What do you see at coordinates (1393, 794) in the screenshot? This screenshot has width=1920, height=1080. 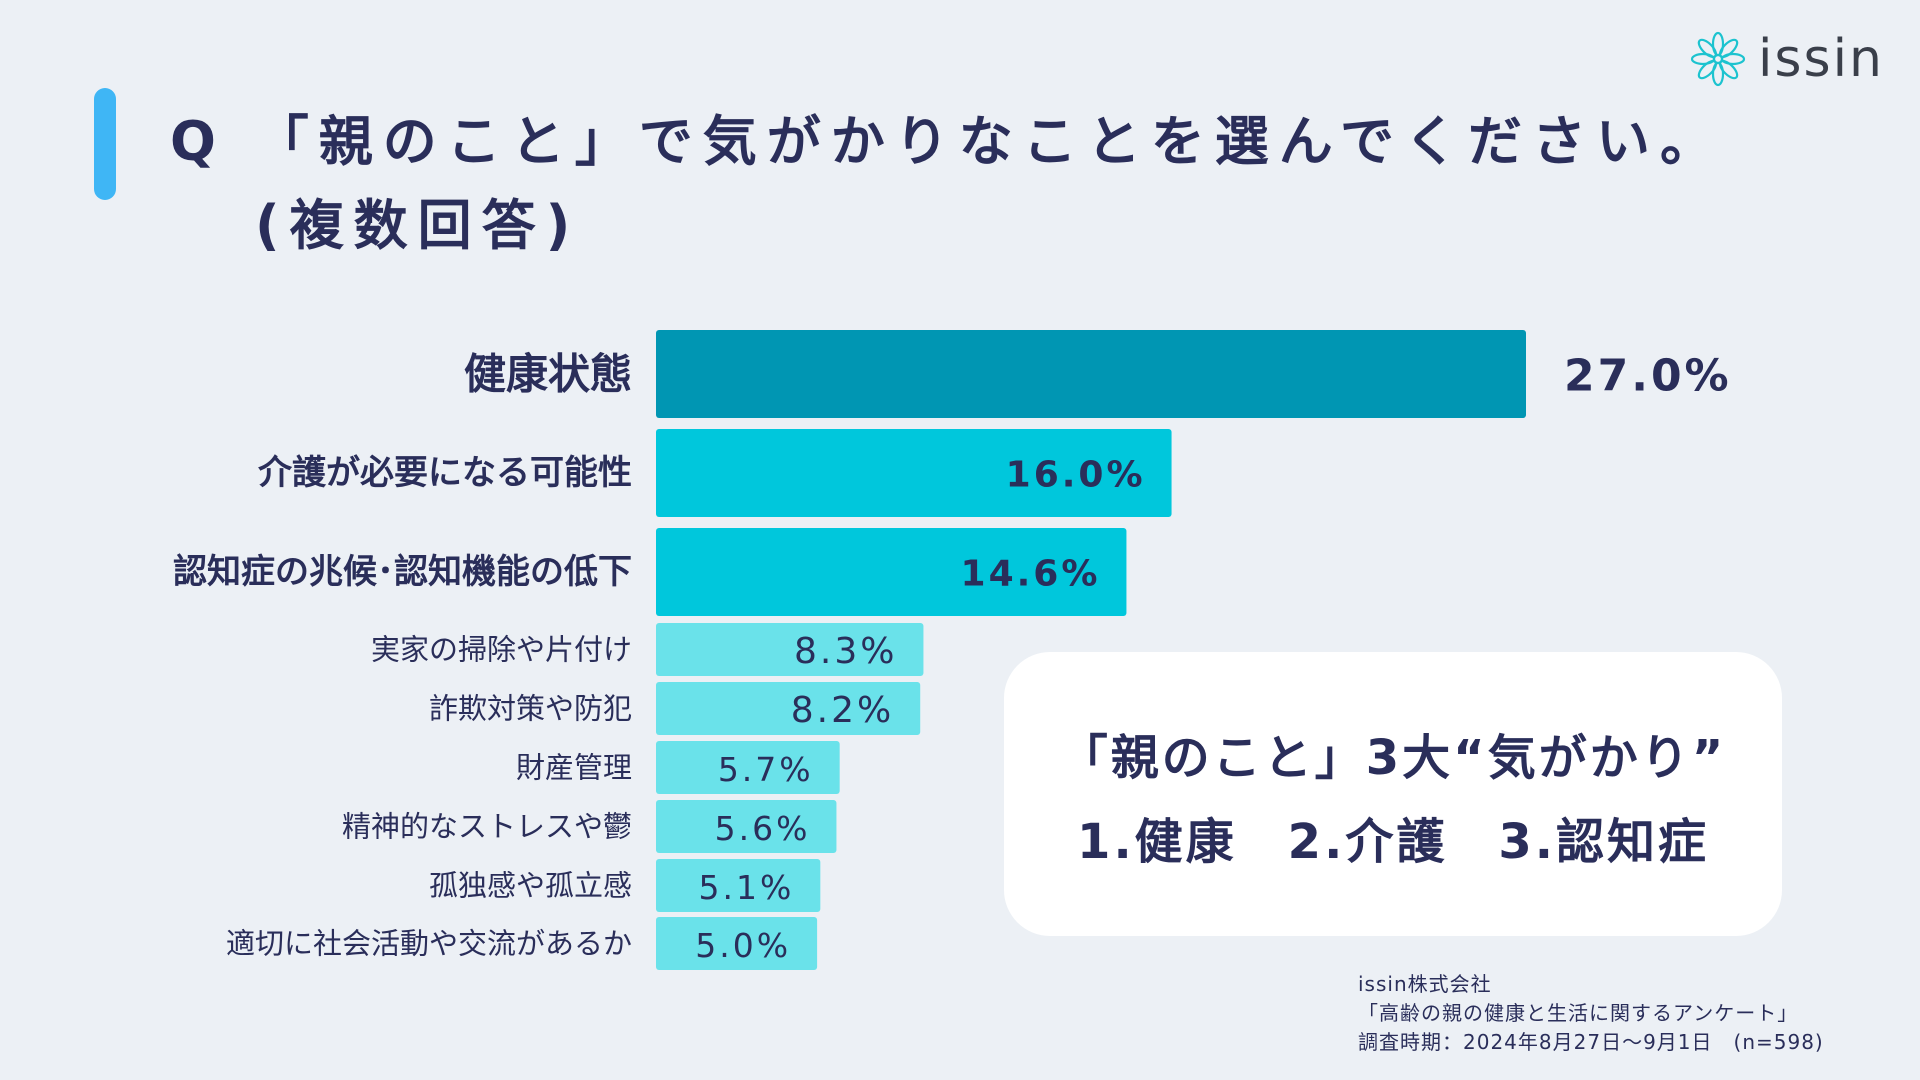 I see `summary-callout: 「親のこと」3大“気がかり” 1.健康 2.介護 3.認知症` at bounding box center [1393, 794].